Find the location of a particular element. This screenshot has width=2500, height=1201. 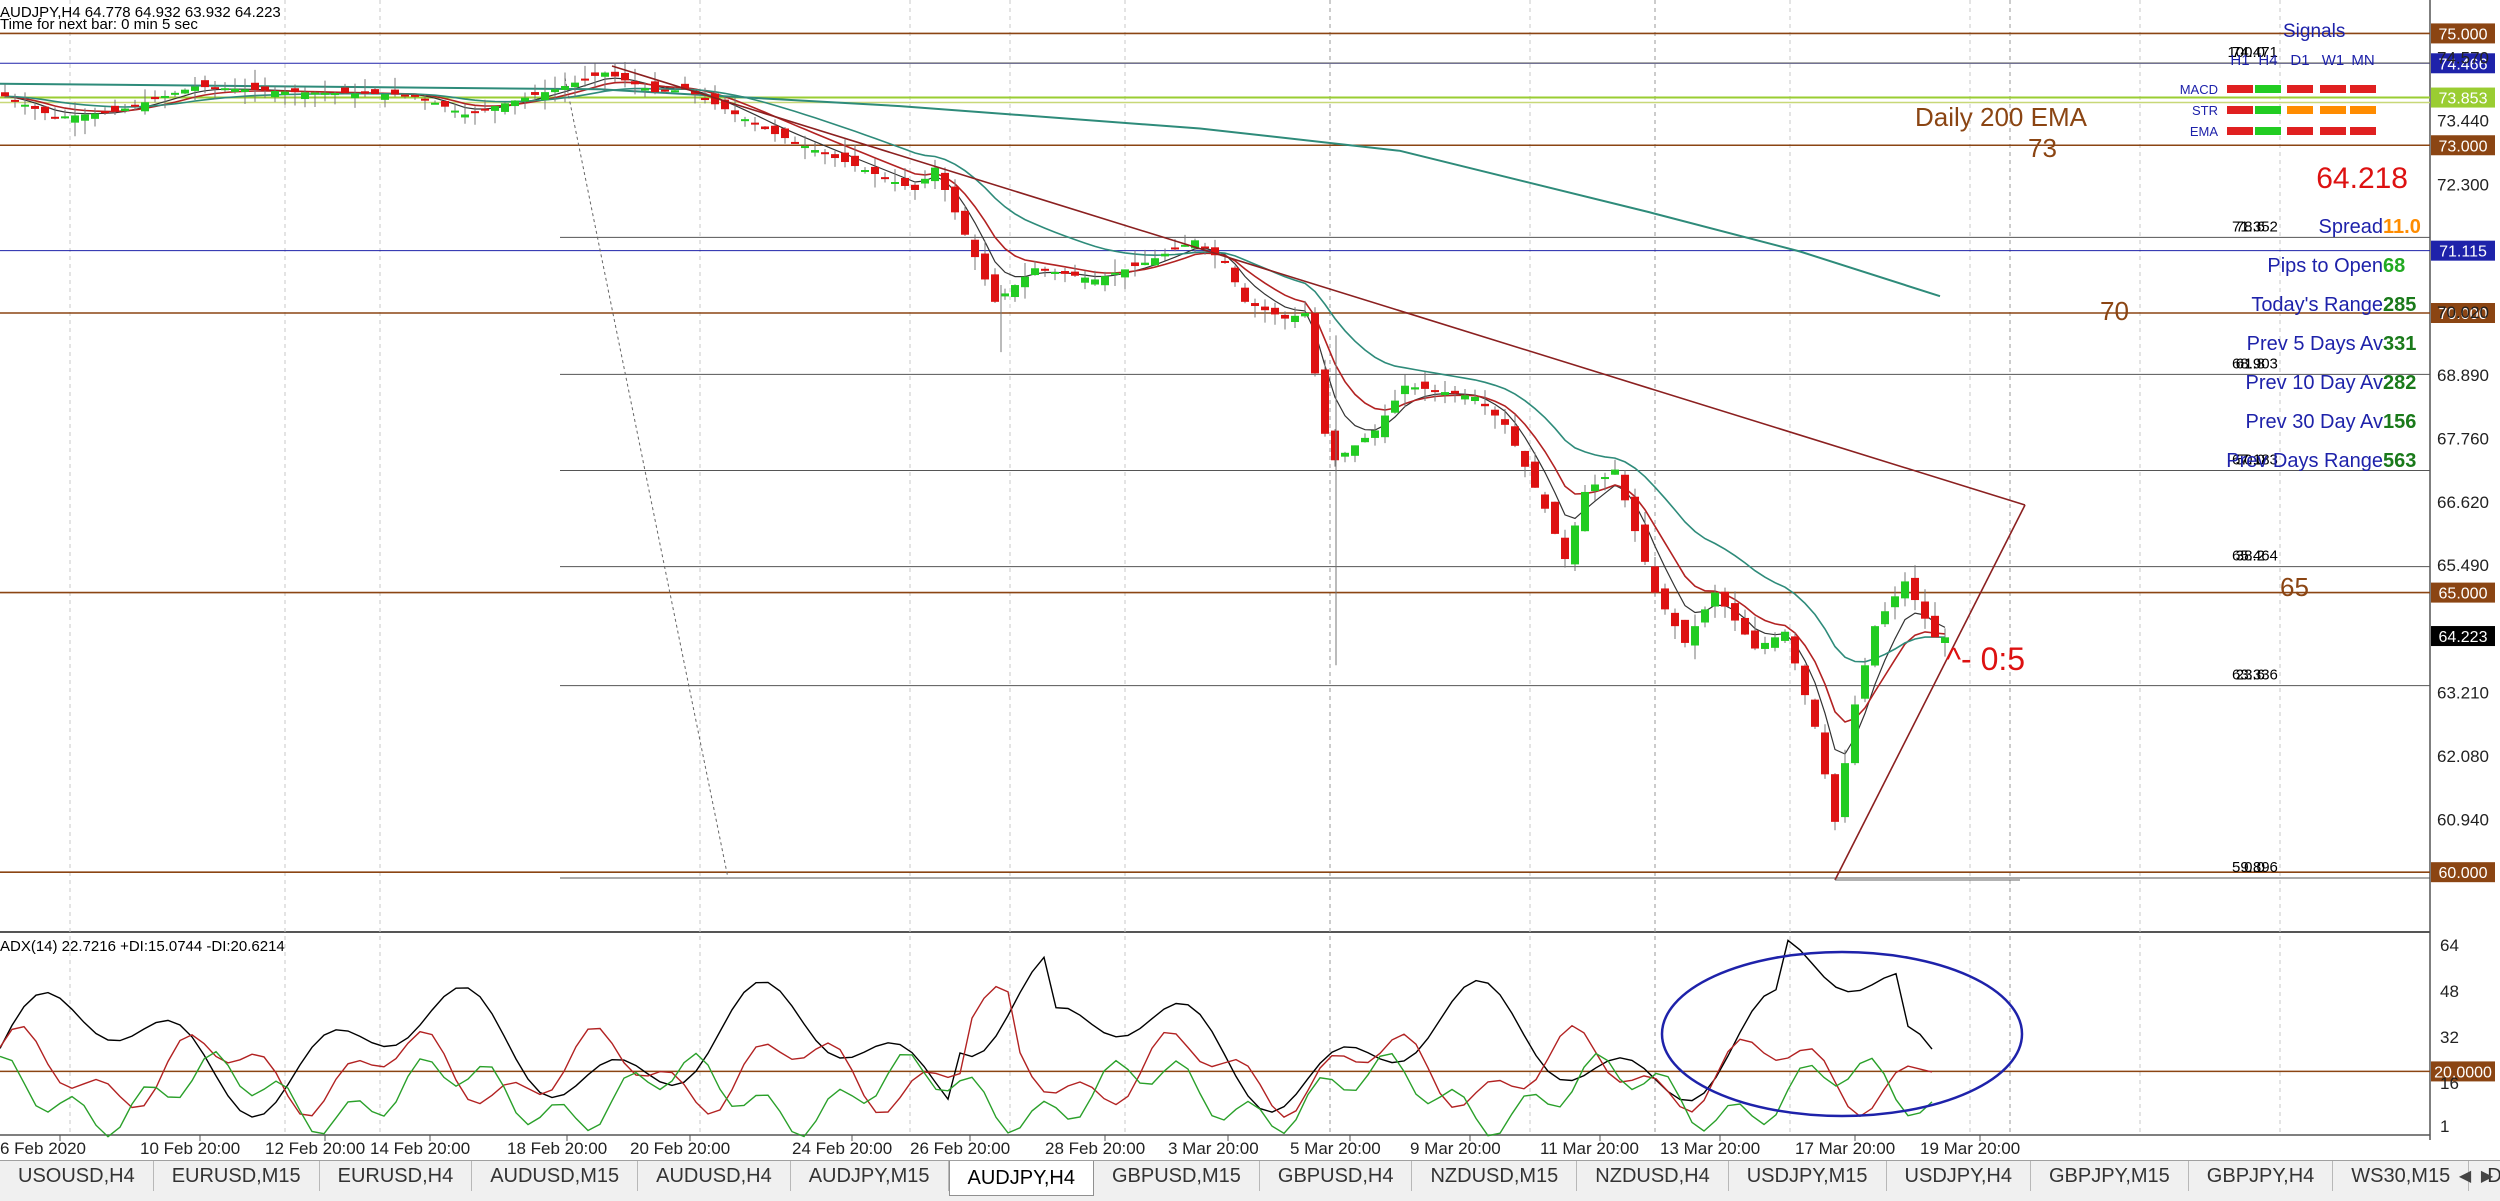

chart-tab: EURUSD,M15 is located at coordinates (237, 1176).